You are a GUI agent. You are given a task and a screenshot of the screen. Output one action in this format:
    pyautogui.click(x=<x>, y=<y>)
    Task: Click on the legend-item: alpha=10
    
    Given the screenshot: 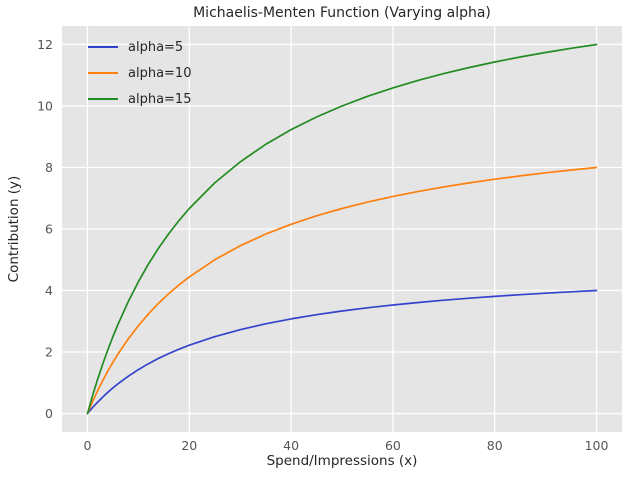 What is the action you would take?
    pyautogui.click(x=139, y=73)
    